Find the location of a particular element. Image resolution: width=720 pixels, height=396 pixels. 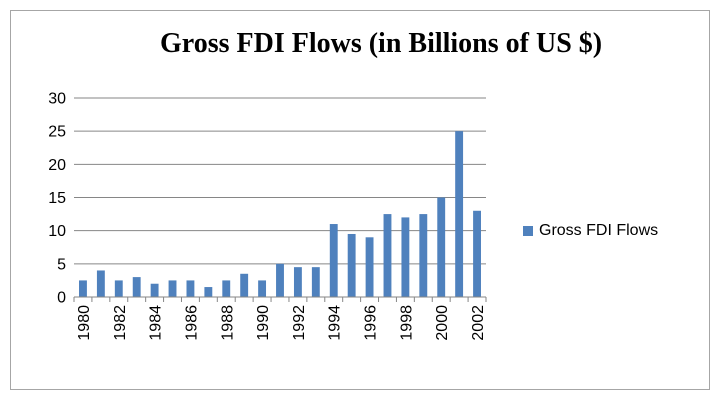

x-tick-label: 1990 is located at coordinates (263, 323).